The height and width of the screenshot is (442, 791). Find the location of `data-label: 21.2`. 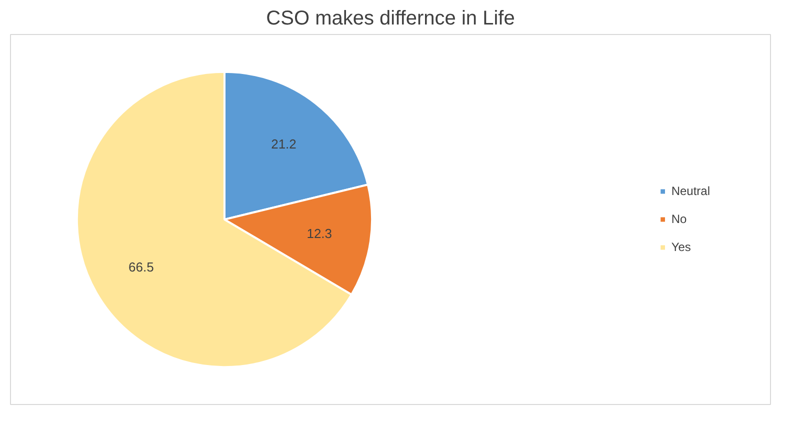

data-label: 21.2 is located at coordinates (283, 144).